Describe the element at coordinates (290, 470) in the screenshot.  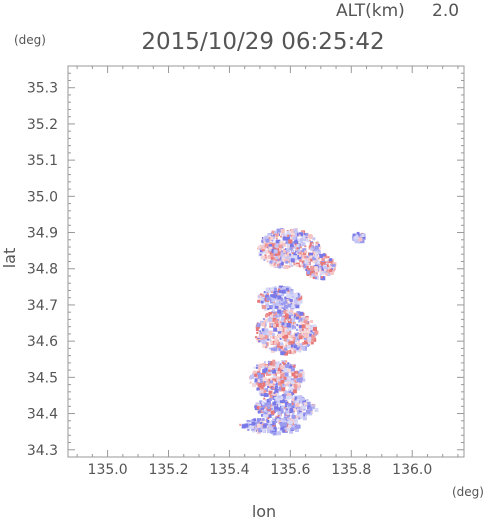
I see `x-tick-label: 135.6` at that location.